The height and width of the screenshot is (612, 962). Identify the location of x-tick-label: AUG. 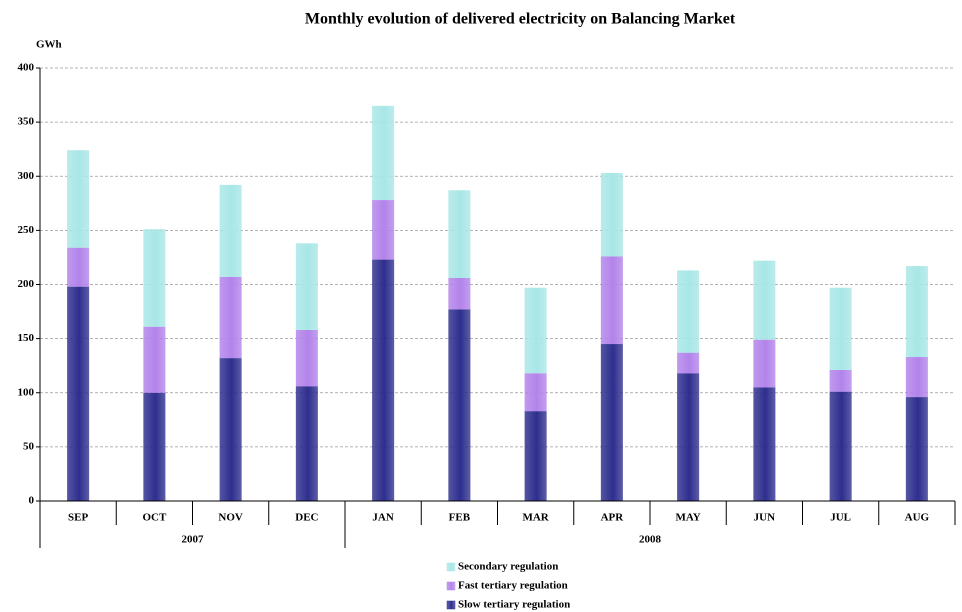
(917, 518).